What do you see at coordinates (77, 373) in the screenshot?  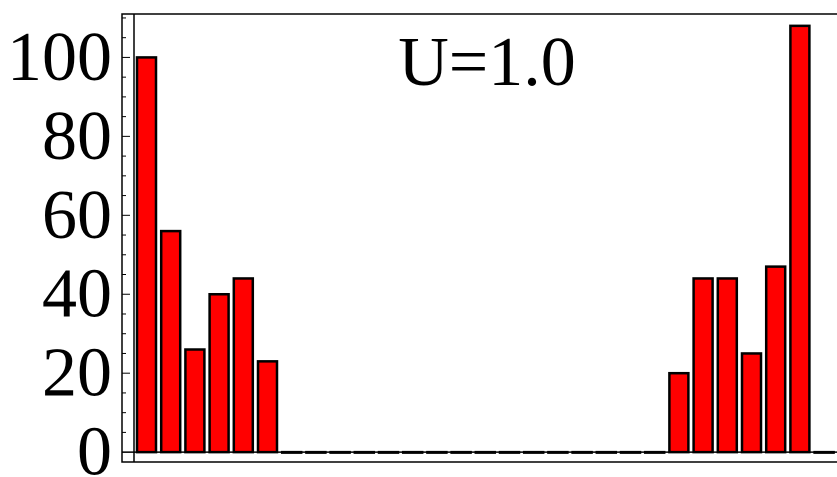 I see `y-tick-label: 20` at bounding box center [77, 373].